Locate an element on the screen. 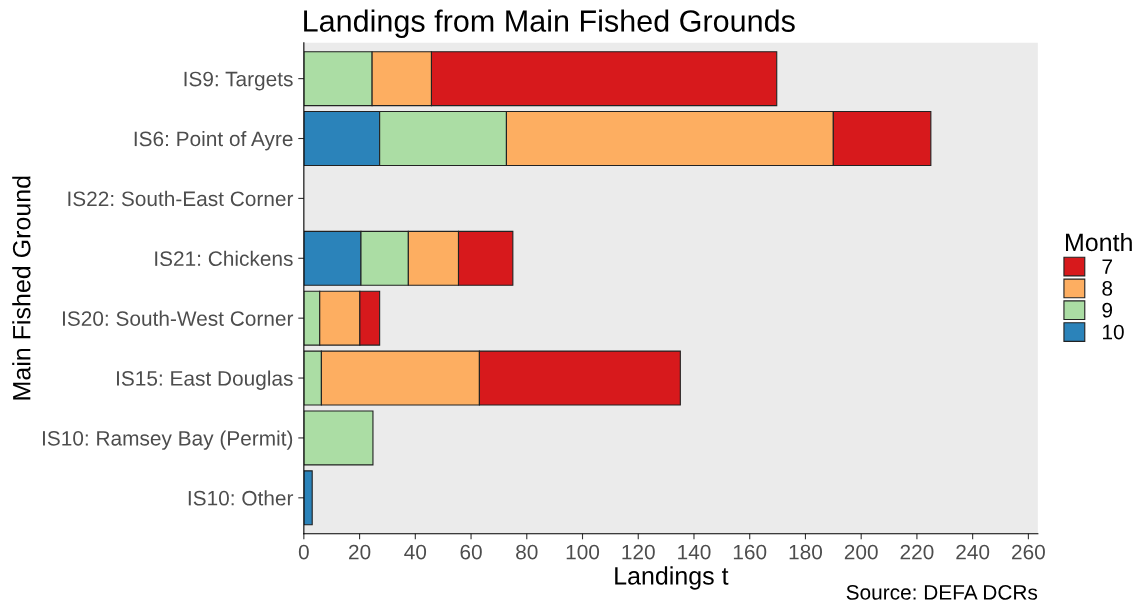  x-tick-label: 20 is located at coordinates (360, 552).